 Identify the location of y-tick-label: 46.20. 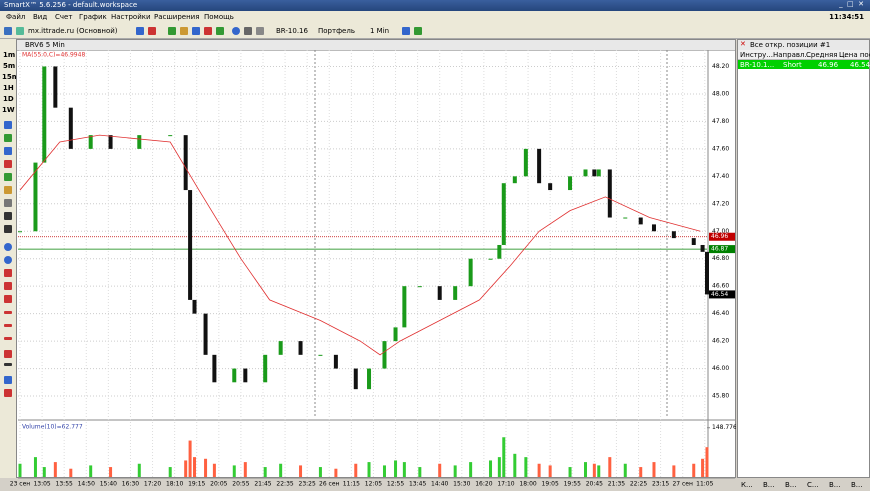
(720, 341).